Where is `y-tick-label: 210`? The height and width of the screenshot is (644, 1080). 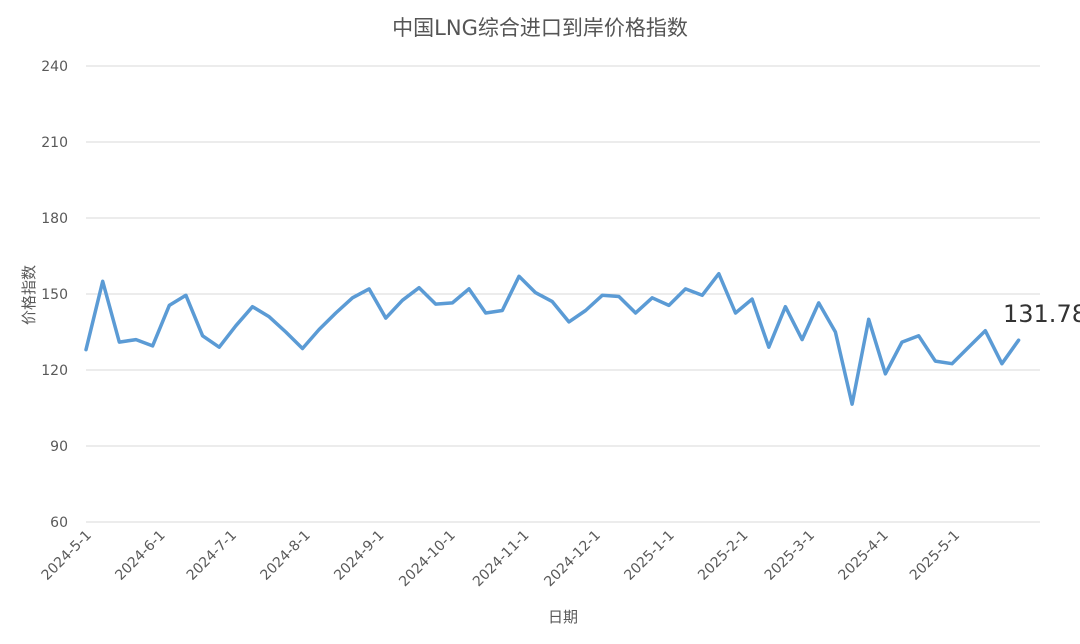
y-tick-label: 210 is located at coordinates (54, 143).